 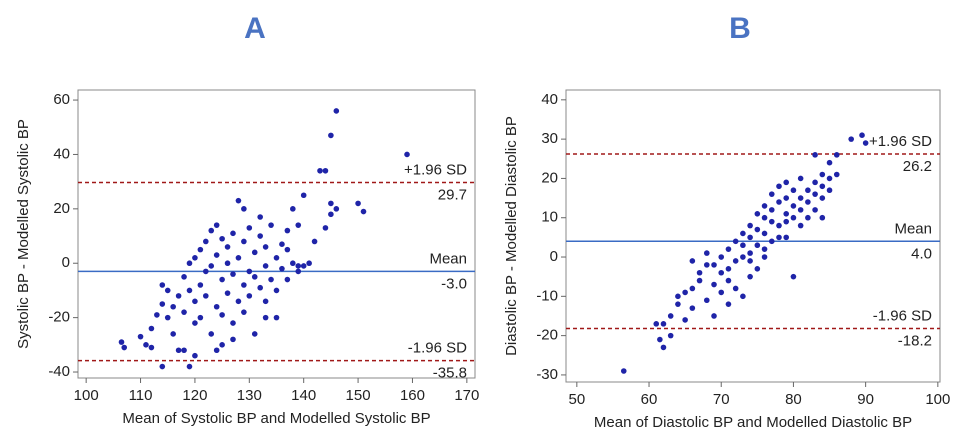 I want to click on y-tick-label: -10, so click(x=547, y=295).